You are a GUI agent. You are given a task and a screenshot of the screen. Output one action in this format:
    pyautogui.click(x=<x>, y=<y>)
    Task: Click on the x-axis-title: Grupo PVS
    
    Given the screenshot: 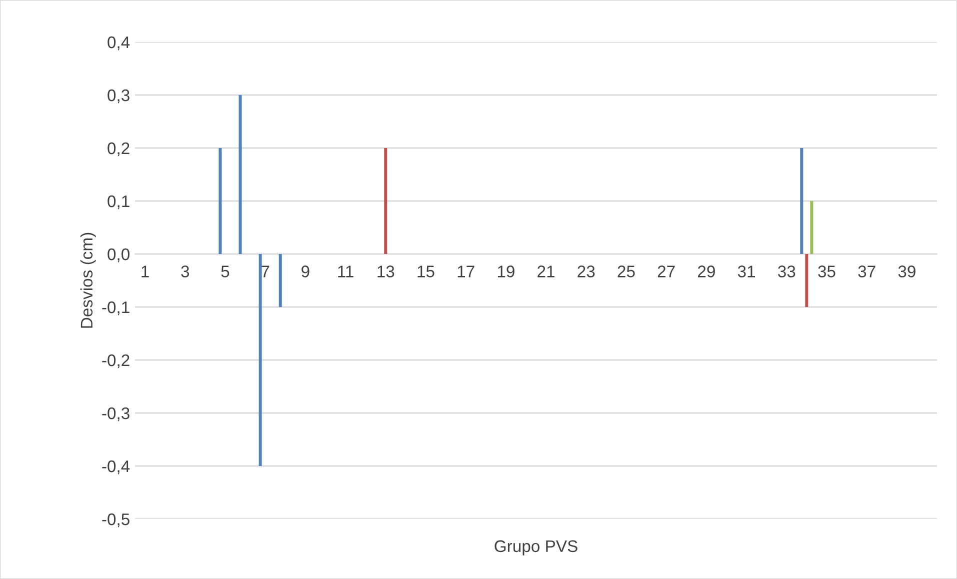 What is the action you would take?
    pyautogui.click(x=536, y=548)
    